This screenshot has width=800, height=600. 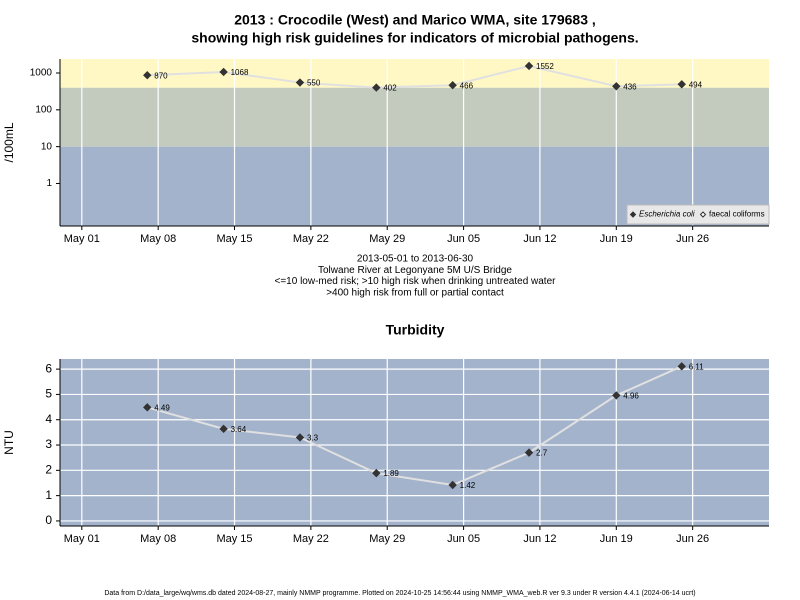 What do you see at coordinates (631, 396) in the screenshot?
I see `data-label: 4.96` at bounding box center [631, 396].